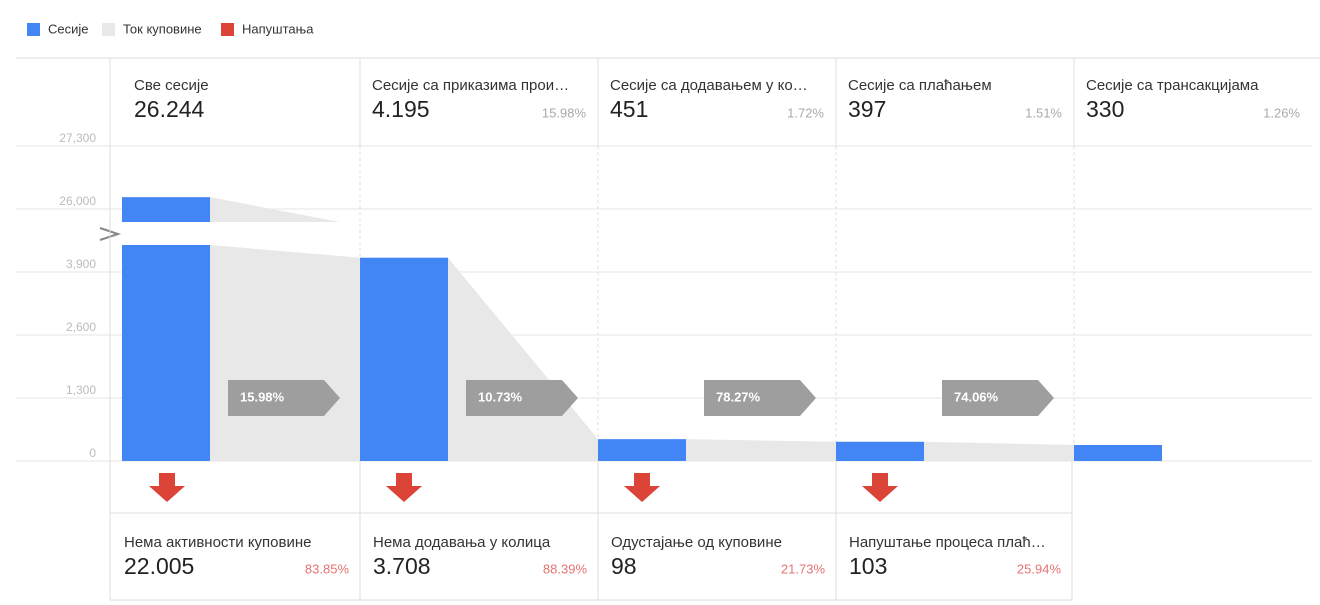 This screenshot has height=605, width=1320. What do you see at coordinates (867, 109) in the screenshot?
I see `stage-value: 397` at bounding box center [867, 109].